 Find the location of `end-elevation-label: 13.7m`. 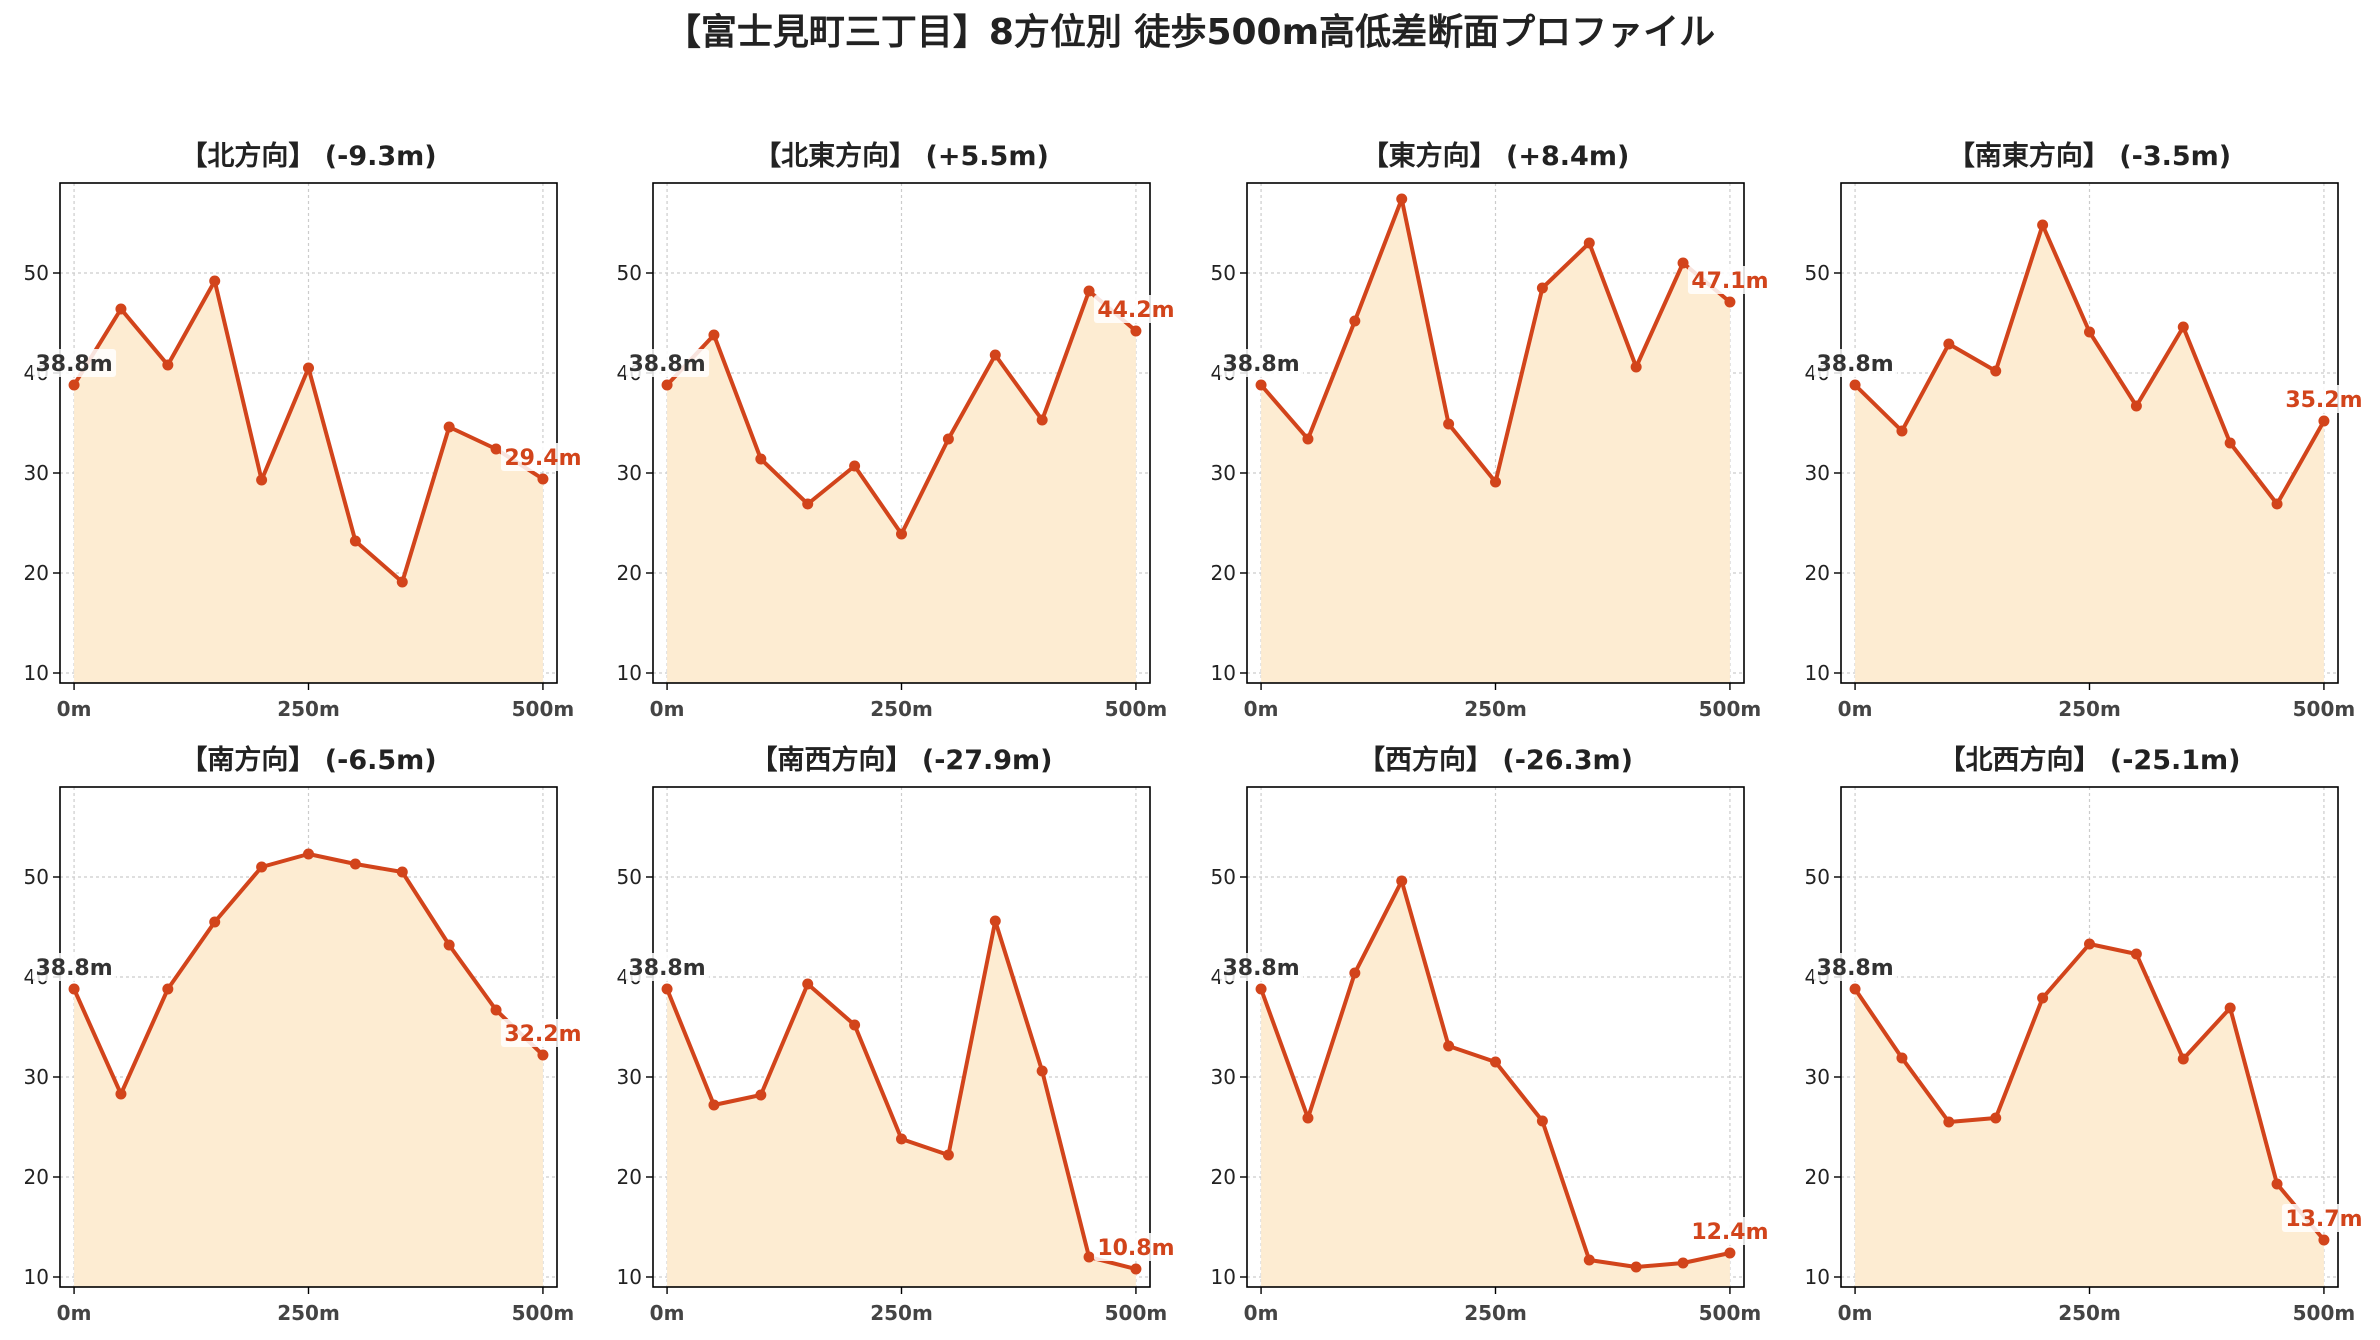

end-elevation-label: 13.7m is located at coordinates (2323, 1219).